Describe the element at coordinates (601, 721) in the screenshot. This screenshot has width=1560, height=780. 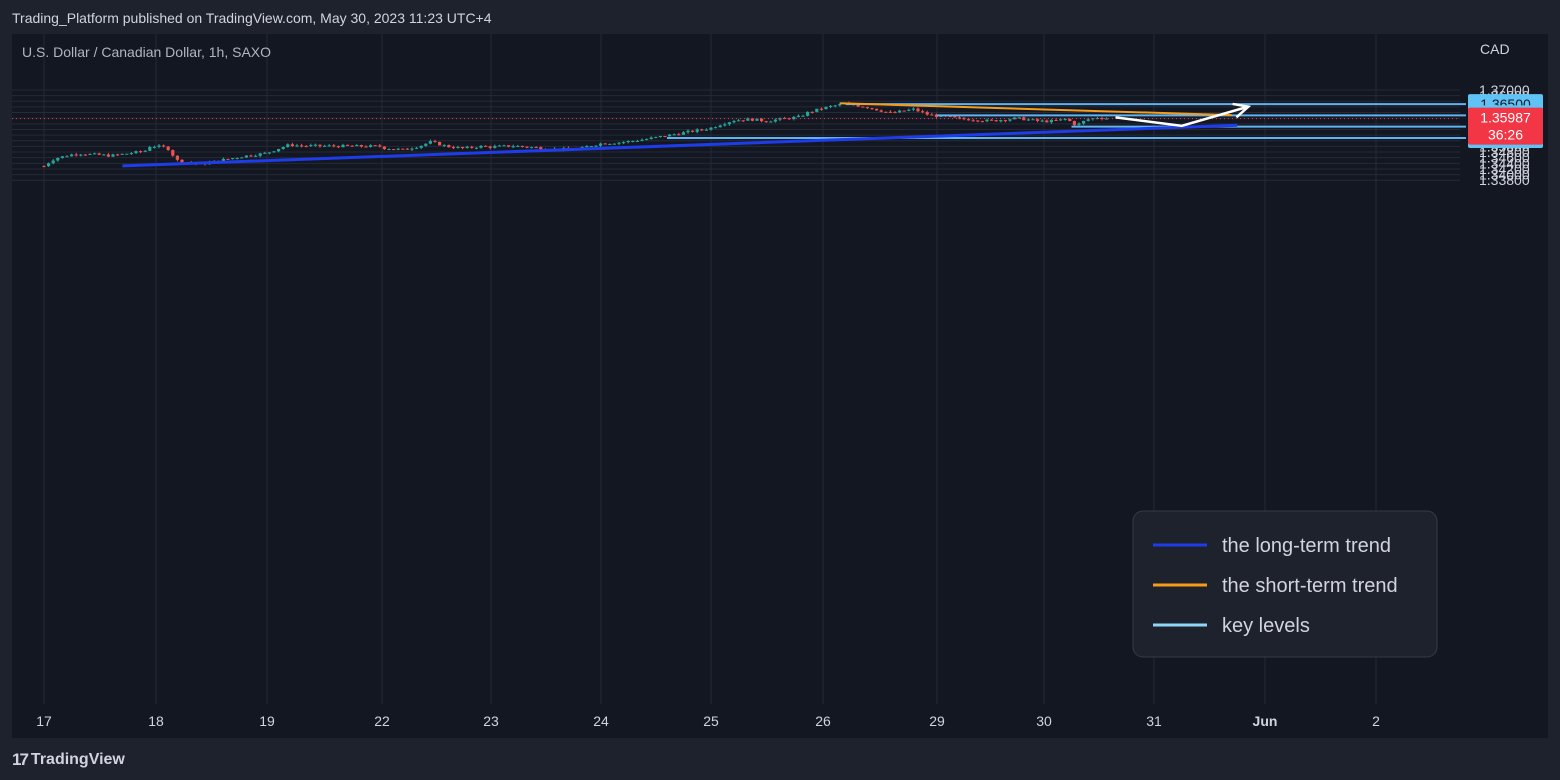
I see `x-tick-label: 24` at that location.